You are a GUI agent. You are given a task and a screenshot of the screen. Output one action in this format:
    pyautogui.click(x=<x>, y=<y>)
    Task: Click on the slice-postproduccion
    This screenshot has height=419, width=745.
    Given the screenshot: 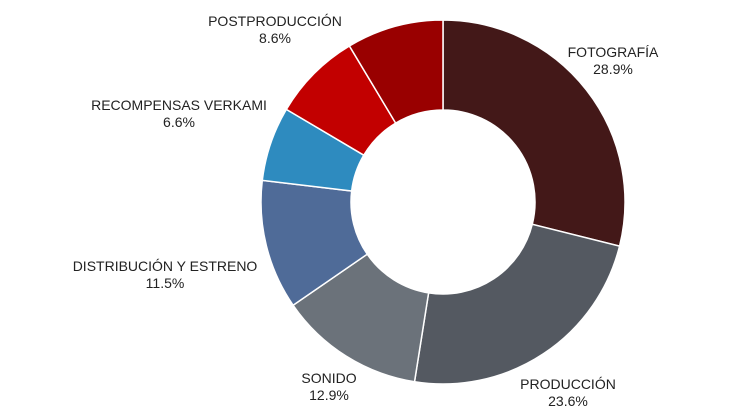 What is the action you would take?
    pyautogui.click(x=396, y=72)
    